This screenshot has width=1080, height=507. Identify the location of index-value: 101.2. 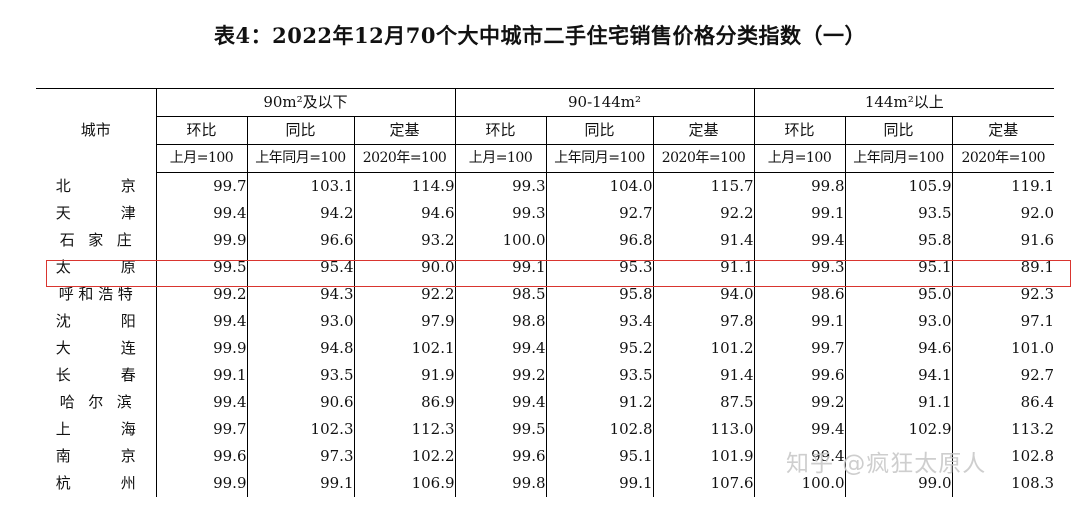
(703, 348).